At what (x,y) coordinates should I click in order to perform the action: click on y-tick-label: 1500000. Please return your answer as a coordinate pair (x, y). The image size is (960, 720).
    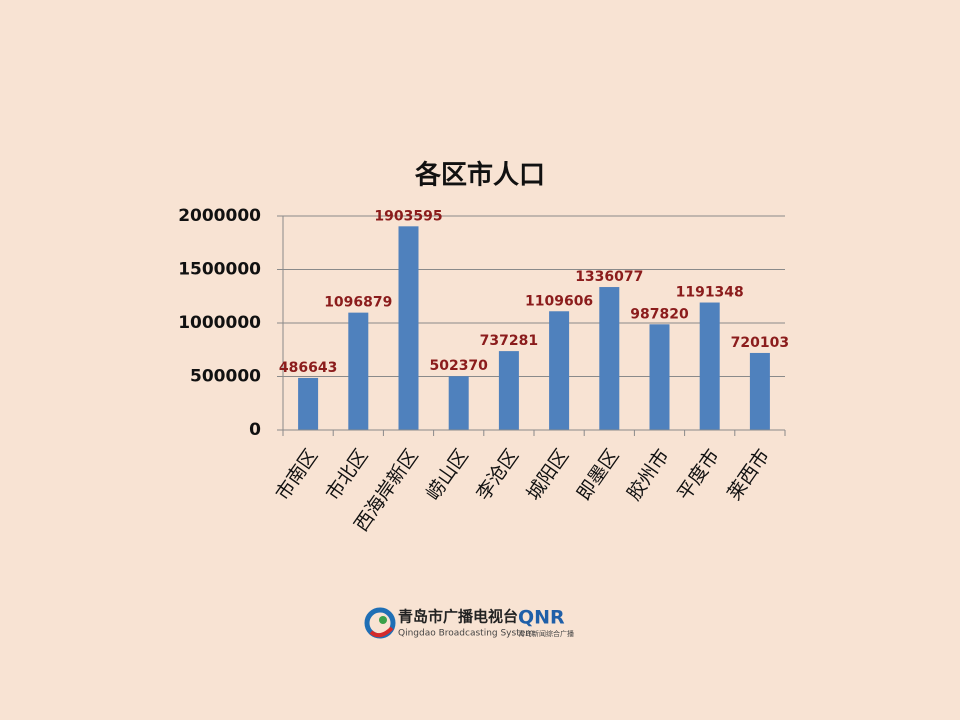
    Looking at the image, I should click on (219, 270).